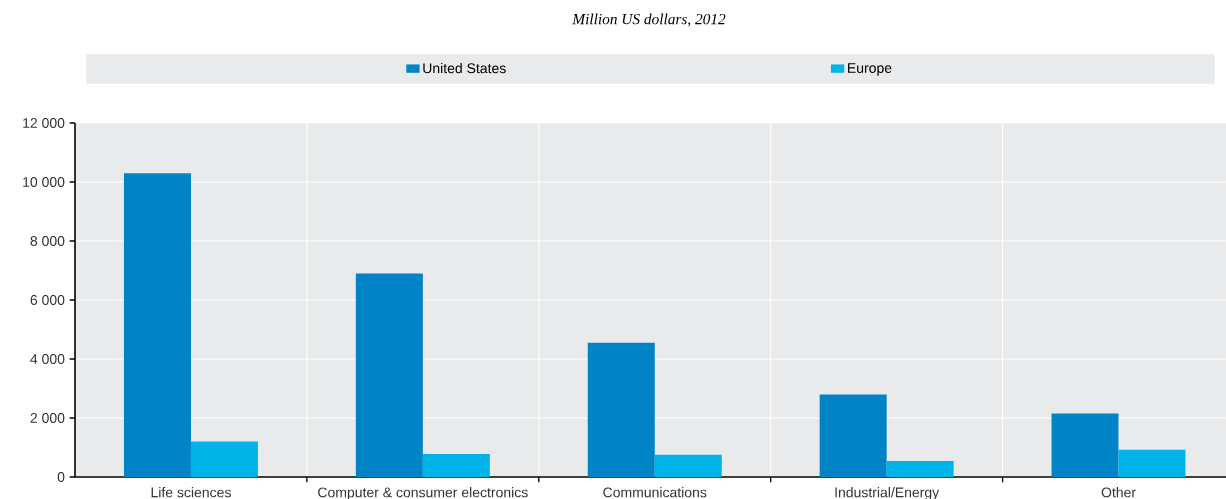  What do you see at coordinates (44, 182) in the screenshot?
I see `y-tick-label: 10 000` at bounding box center [44, 182].